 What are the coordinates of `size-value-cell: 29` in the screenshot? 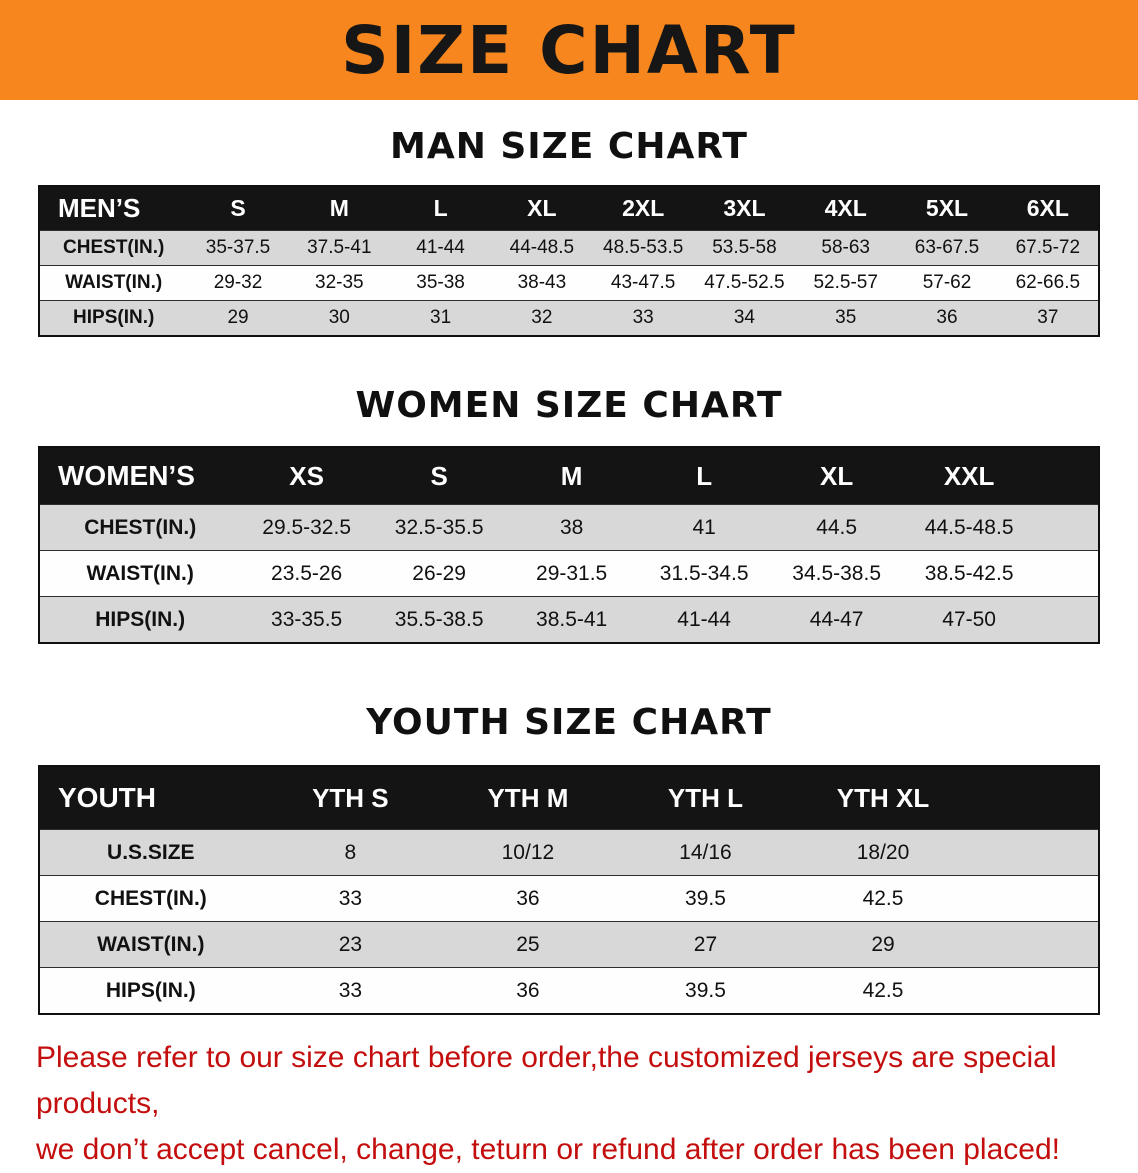 It's located at (883, 944).